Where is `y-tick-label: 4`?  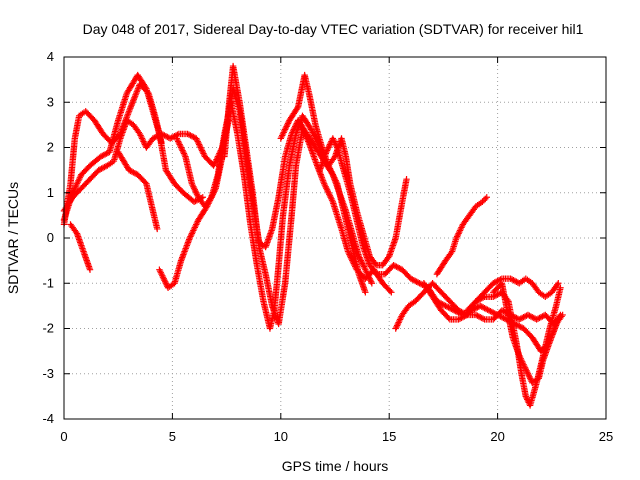 y-tick-label: 4 is located at coordinates (50, 56).